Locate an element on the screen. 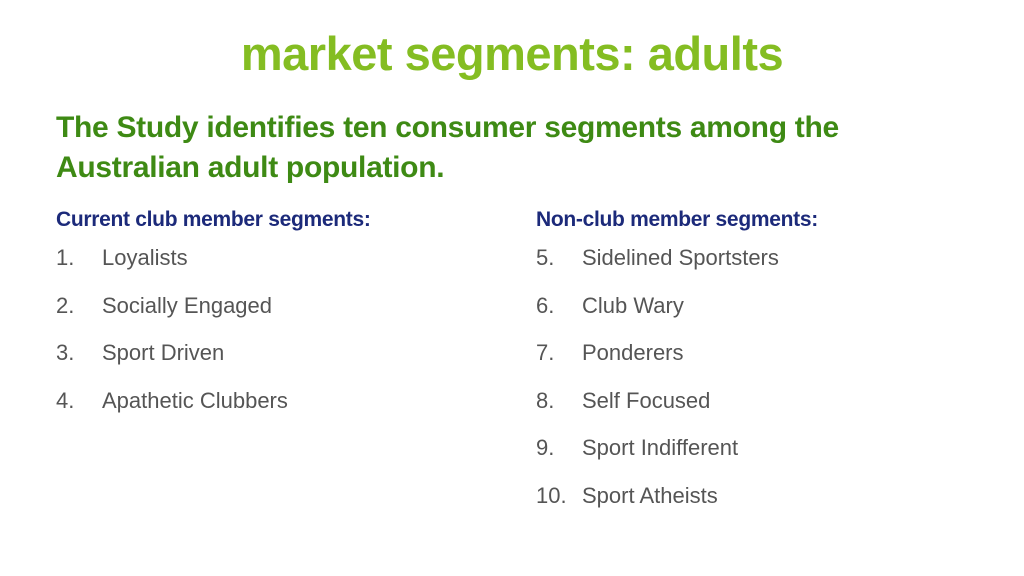  item-label: Ponderers is located at coordinates (633, 353).